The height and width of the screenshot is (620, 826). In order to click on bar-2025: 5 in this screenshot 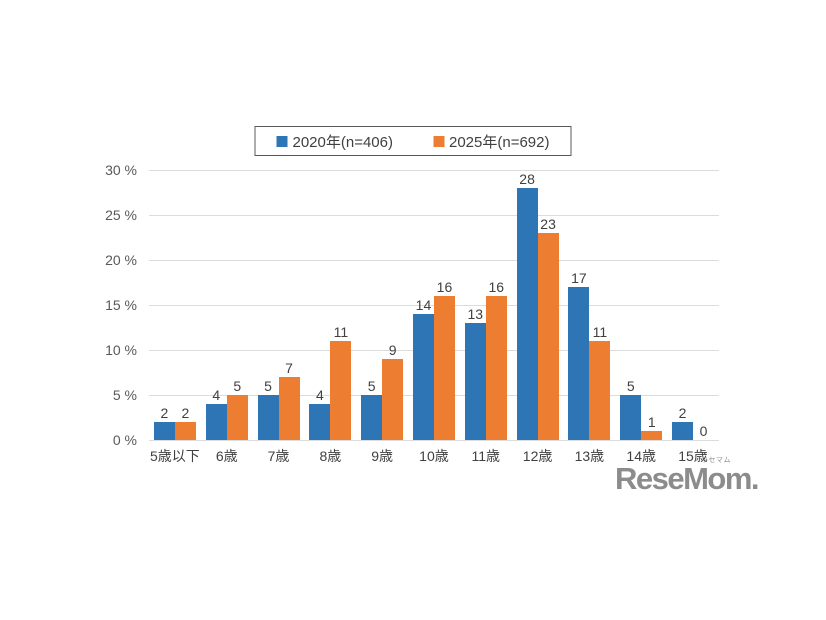, I will do `click(237, 409)`.